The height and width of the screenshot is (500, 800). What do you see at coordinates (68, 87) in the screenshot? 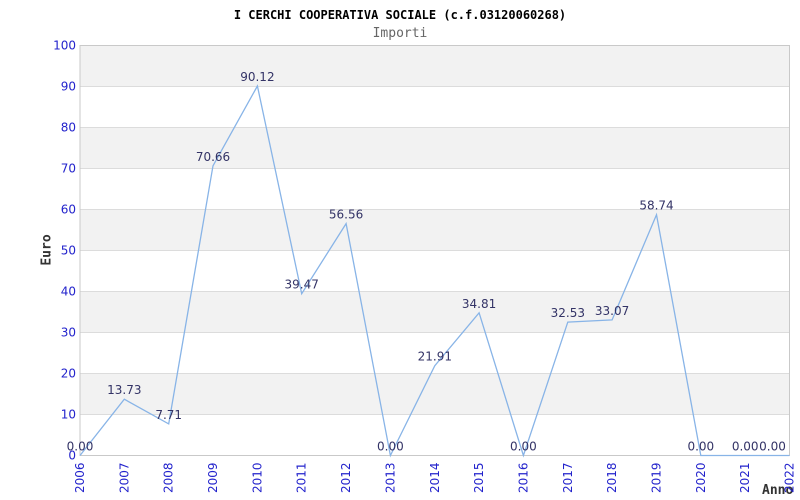
I see `y-tick-label: 90` at bounding box center [68, 87].